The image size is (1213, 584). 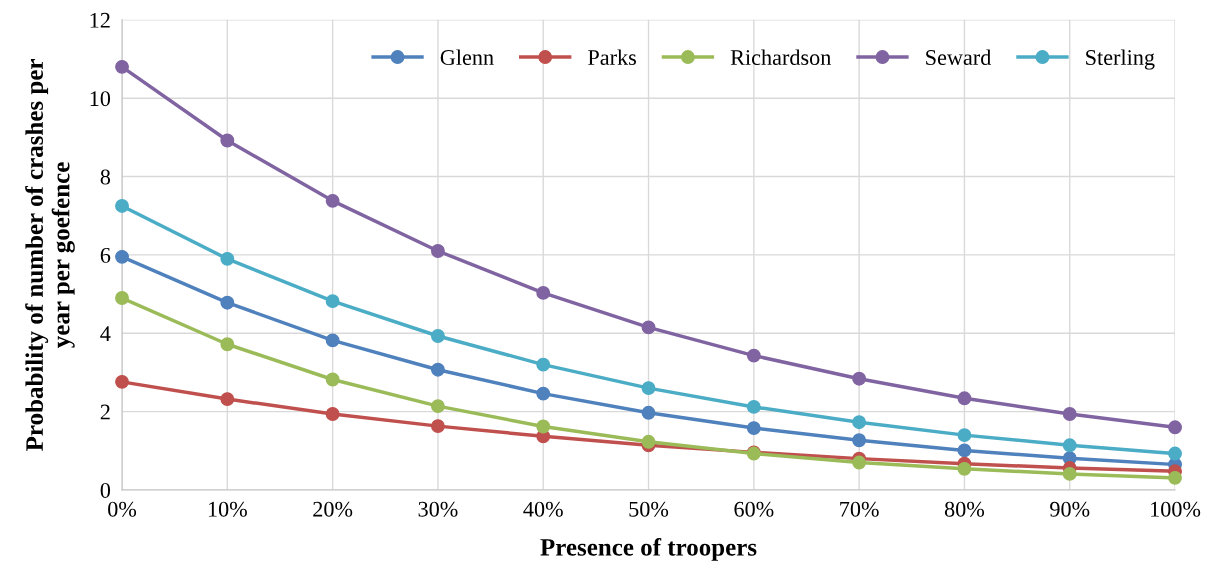 I want to click on legend-label: Seward, so click(x=959, y=57).